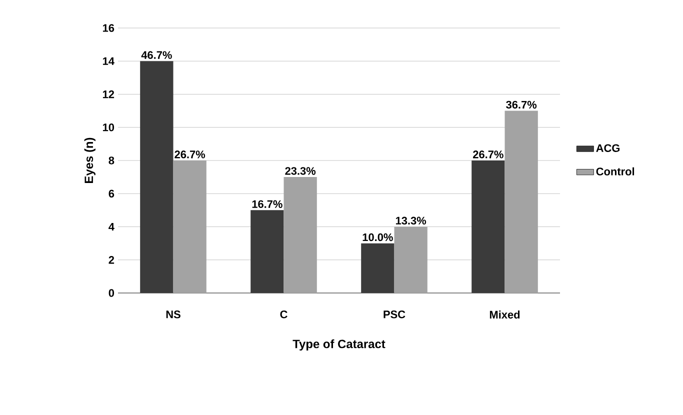 The height and width of the screenshot is (415, 683). Describe the element at coordinates (377, 237) in the screenshot. I see `annotation: 10.0%` at that location.